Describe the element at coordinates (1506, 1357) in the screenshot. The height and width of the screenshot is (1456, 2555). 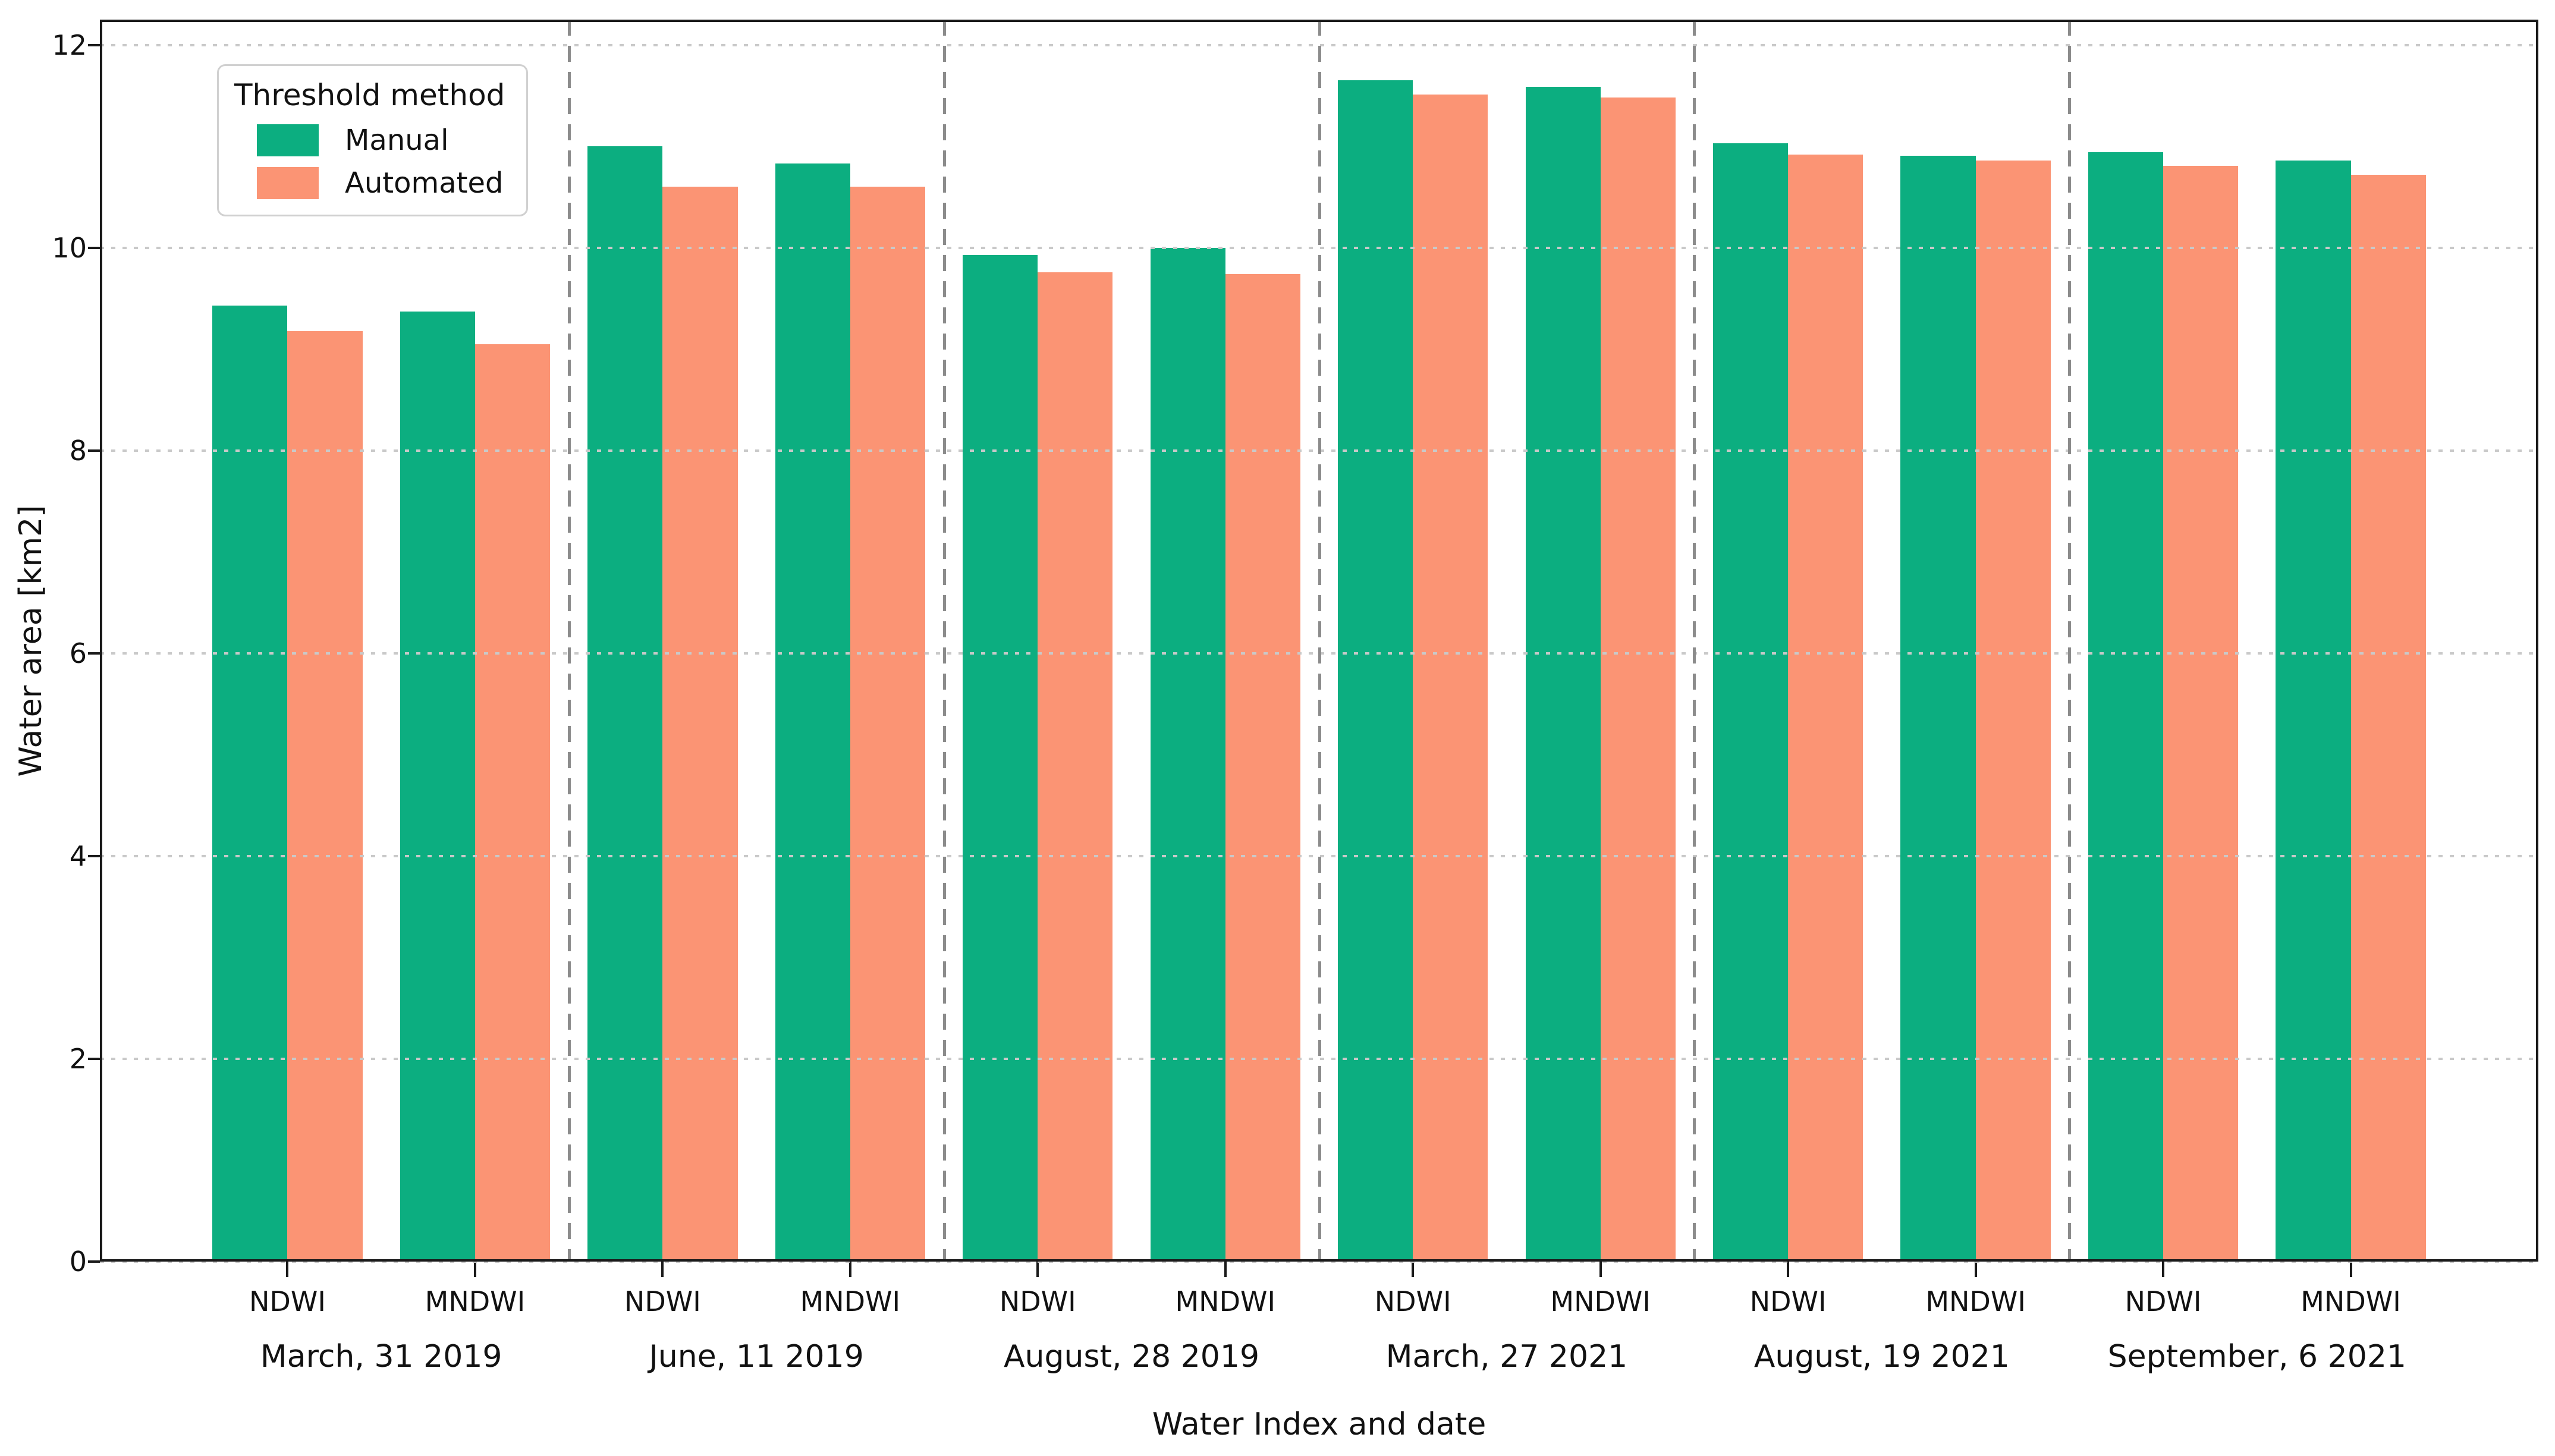
I see `group-date-label: March, 27 2021` at that location.